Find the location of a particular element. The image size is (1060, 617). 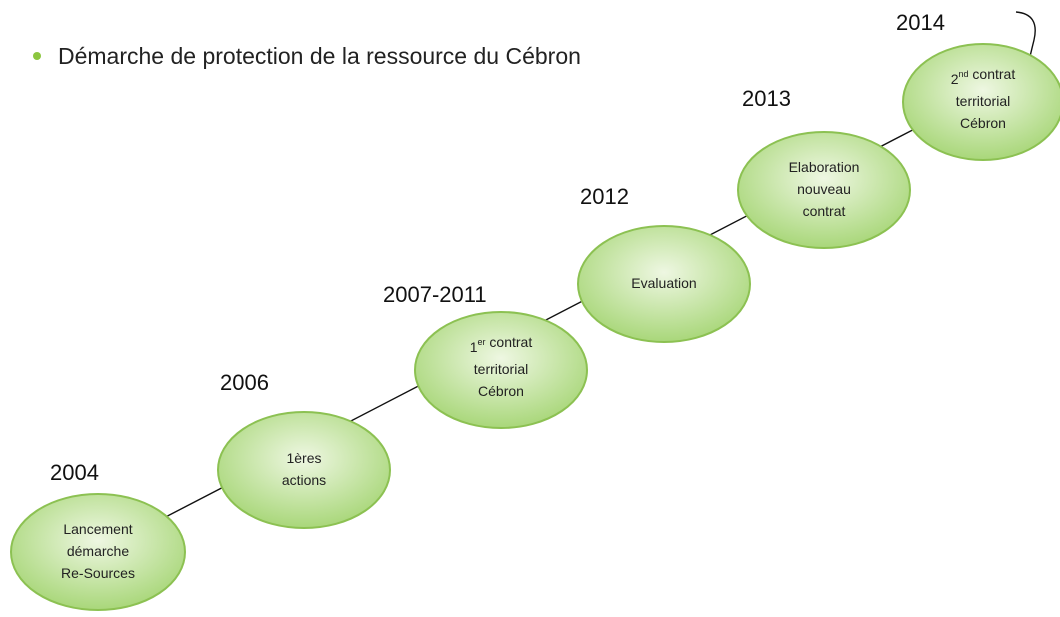

year-label: 2004 is located at coordinates (74, 472).